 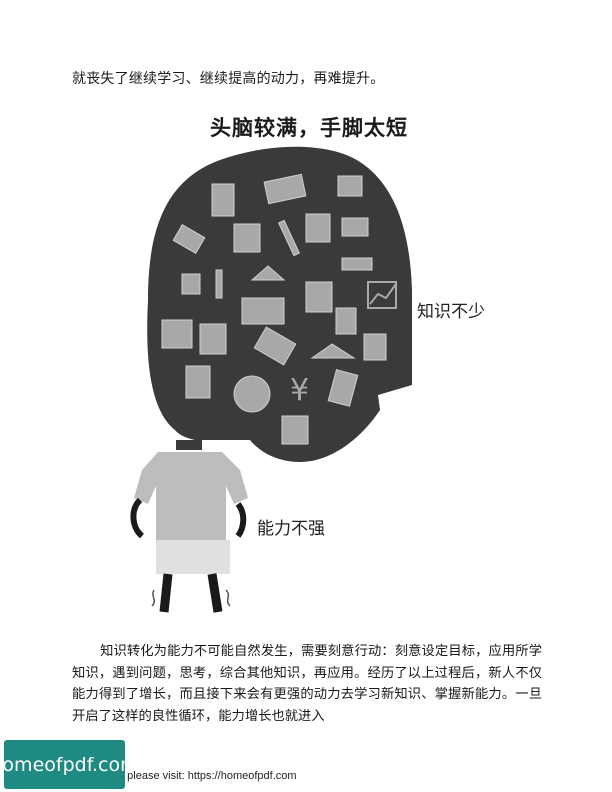 What do you see at coordinates (198, 382) in the screenshot?
I see `document-icon` at bounding box center [198, 382].